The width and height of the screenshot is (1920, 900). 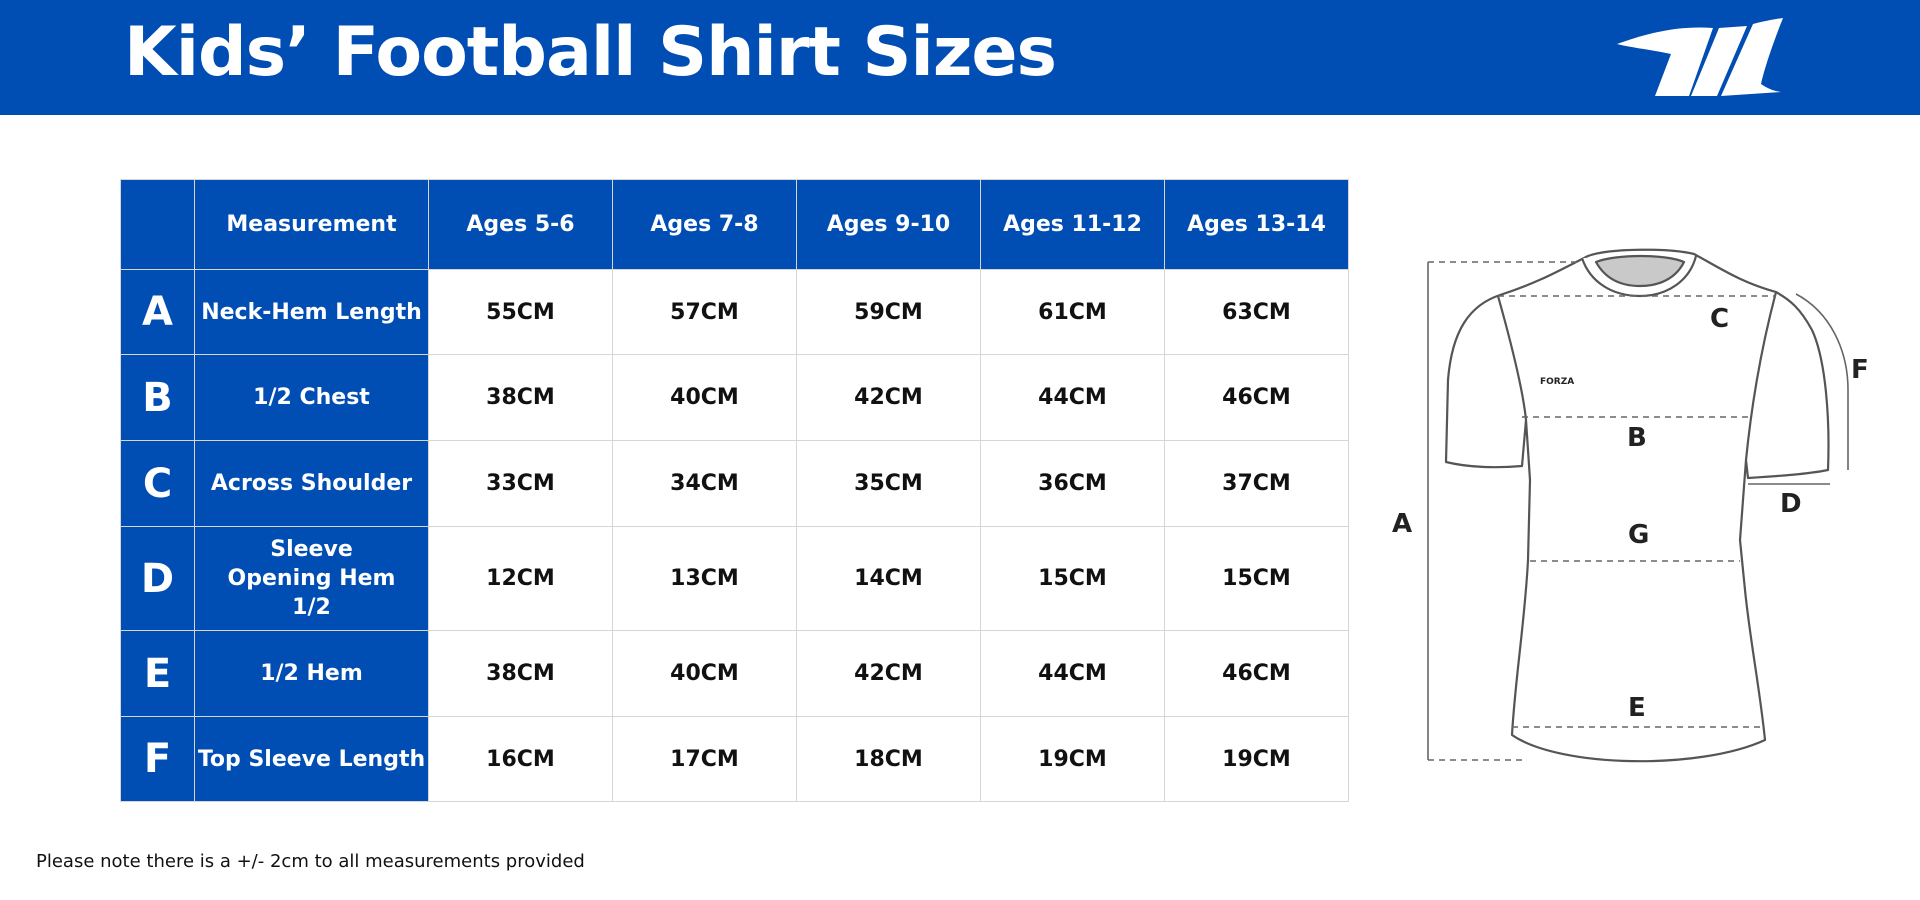 I want to click on size-value: 17CM, so click(x=704, y=759).